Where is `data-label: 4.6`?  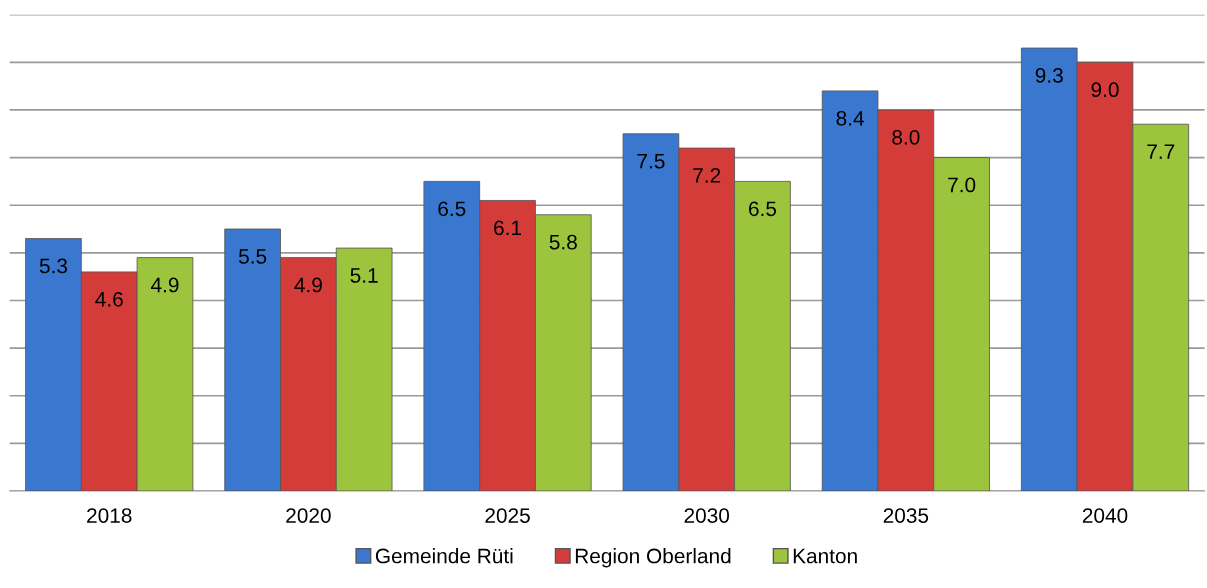
data-label: 4.6 is located at coordinates (109, 299).